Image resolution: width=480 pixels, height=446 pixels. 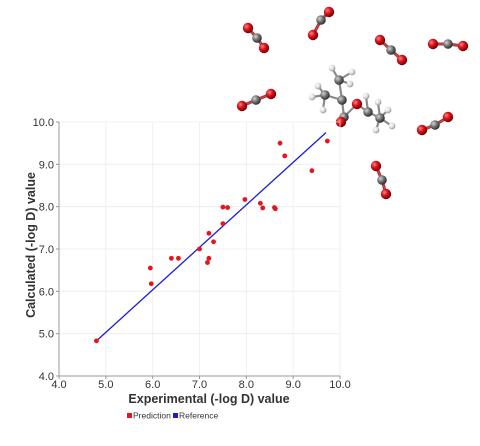 I want to click on y-tick-label: 5.0, so click(x=46, y=335).